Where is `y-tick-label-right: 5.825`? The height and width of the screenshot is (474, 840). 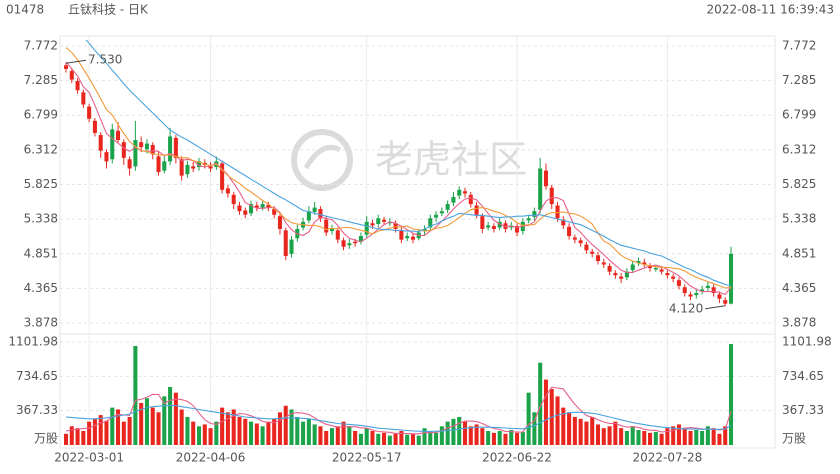
y-tick-label-right: 5.825 is located at coordinates (799, 184).